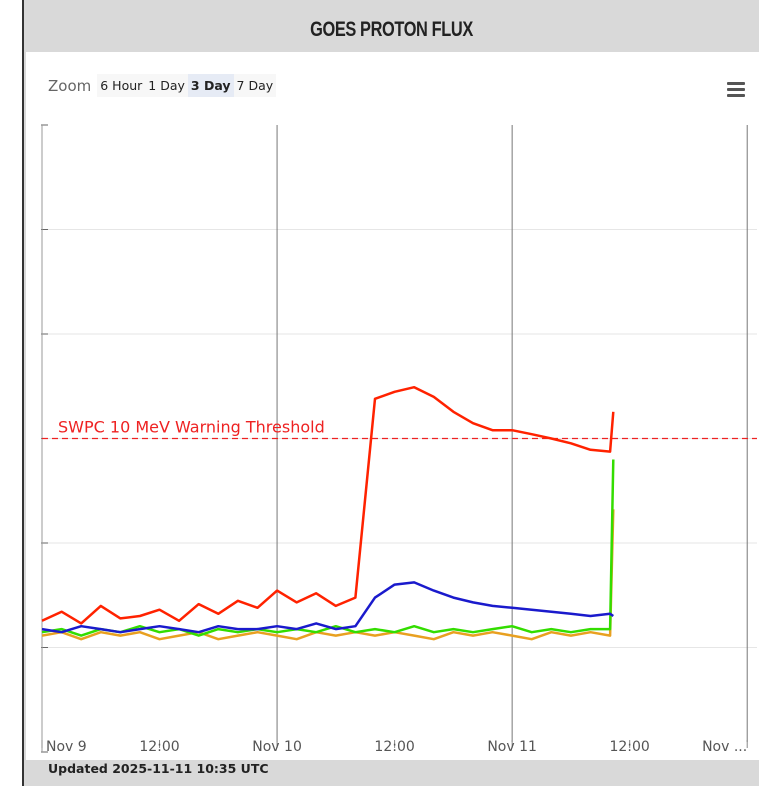 Image resolution: width=759 pixels, height=786 pixels. Describe the element at coordinates (512, 747) in the screenshot. I see `x-tick-label: Nov 11` at that location.